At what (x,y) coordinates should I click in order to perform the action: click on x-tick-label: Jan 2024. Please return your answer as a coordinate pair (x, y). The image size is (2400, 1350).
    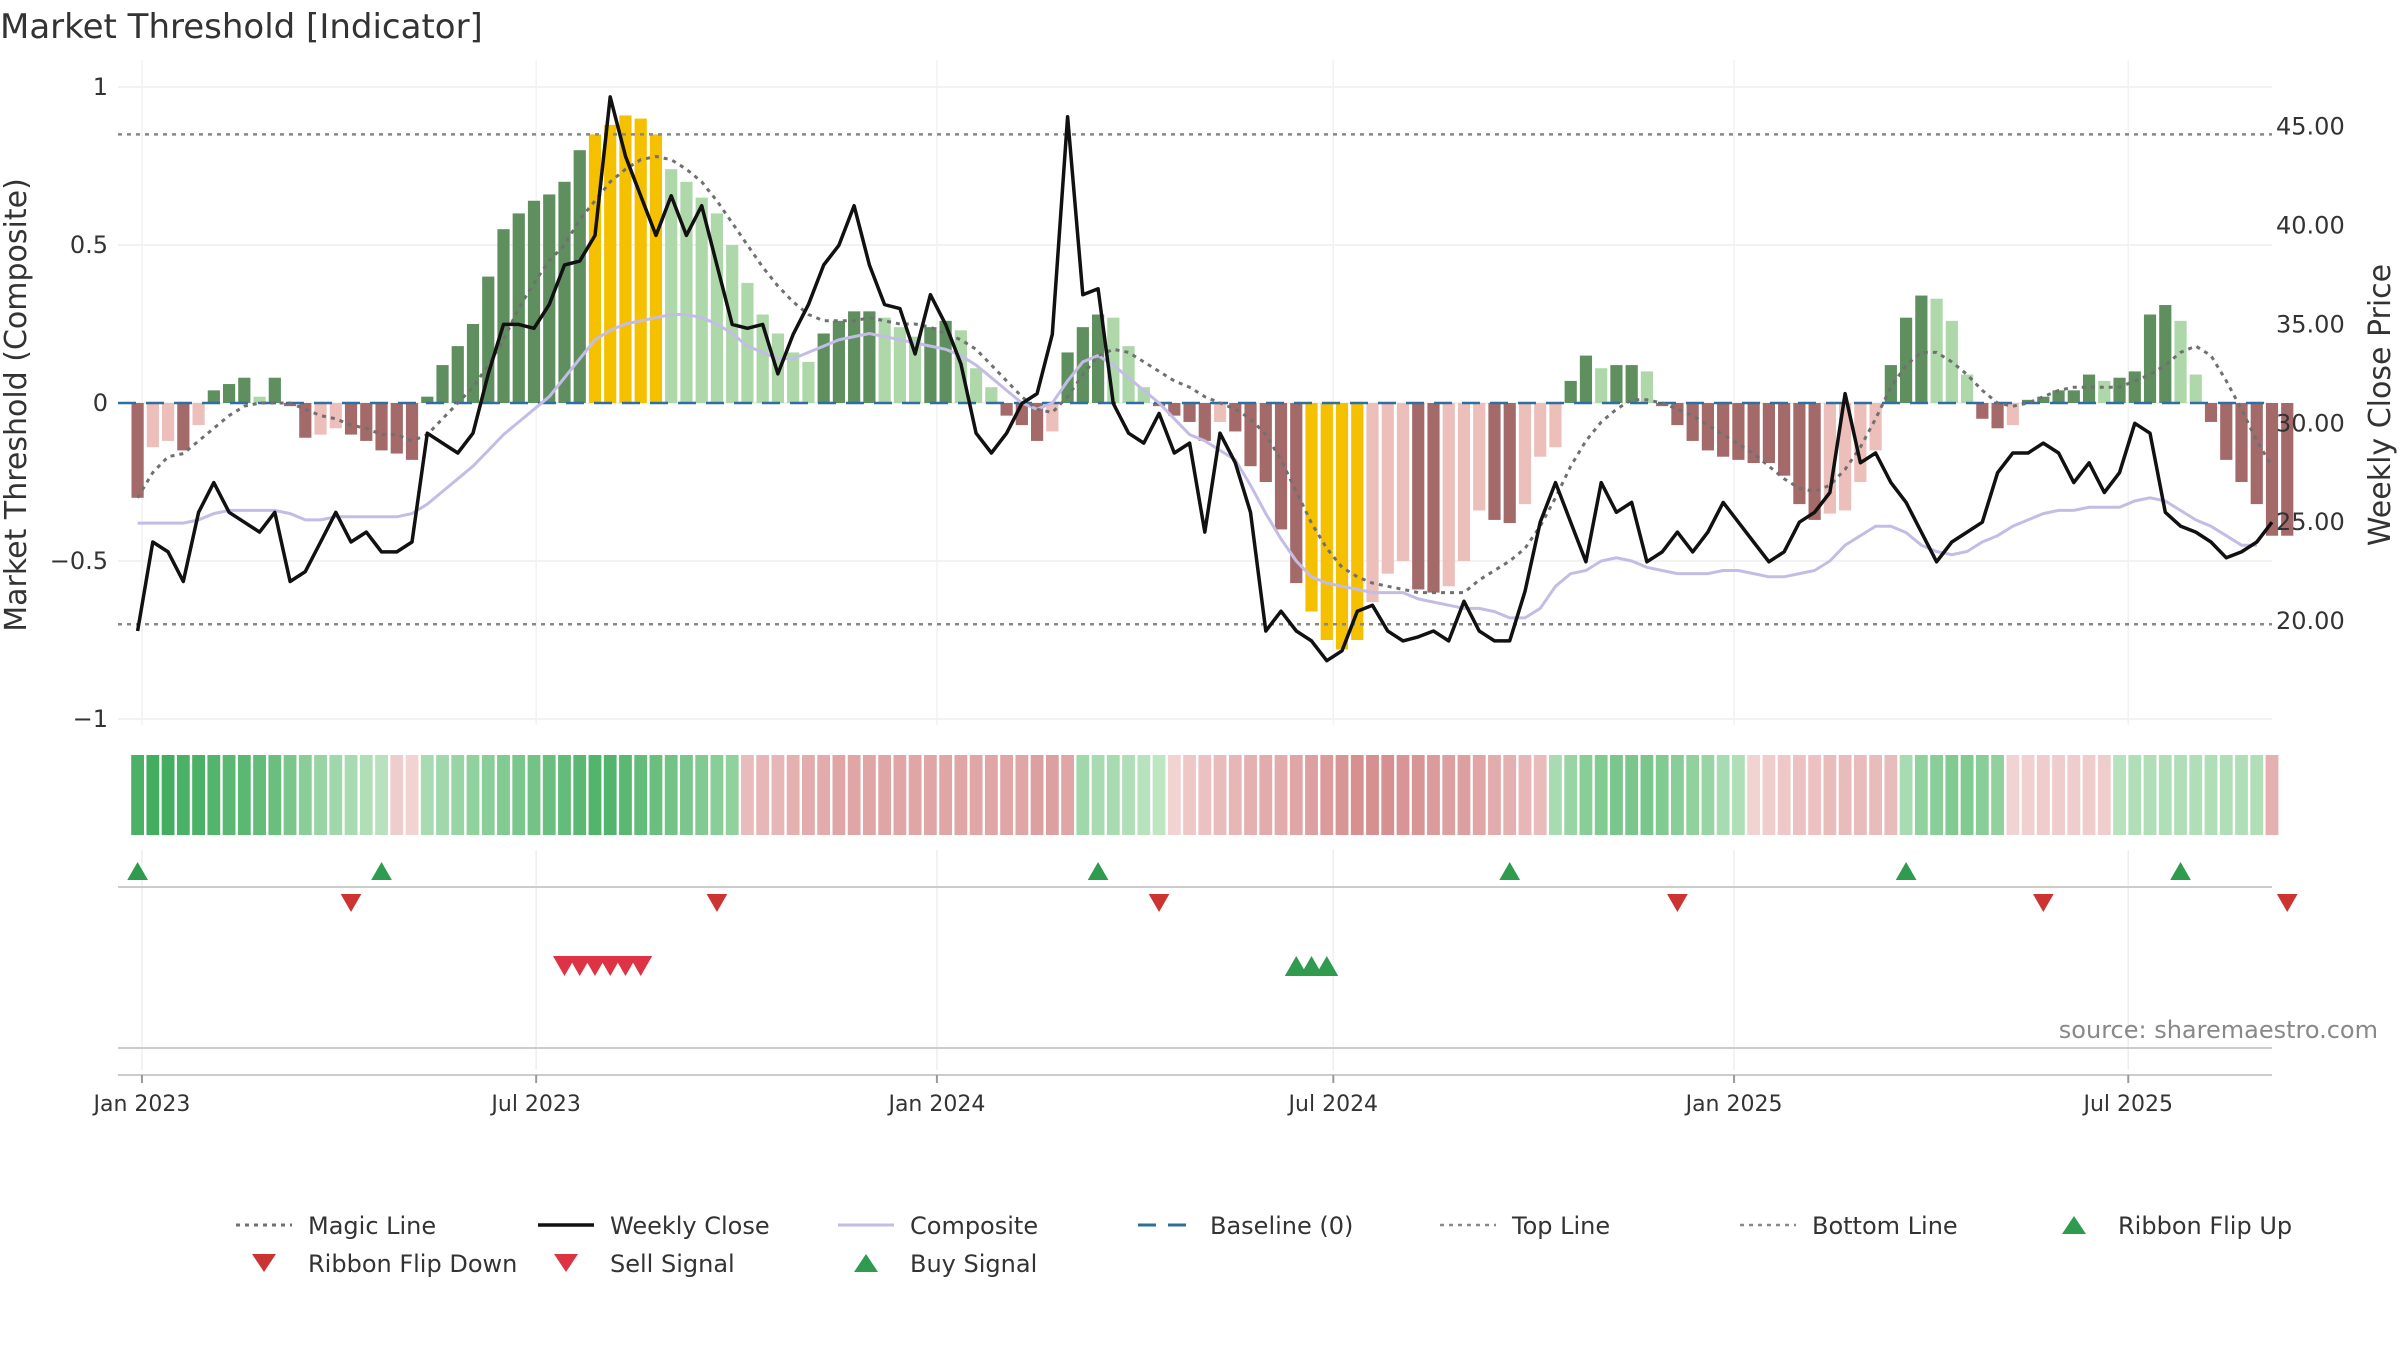
    Looking at the image, I should click on (935, 1104).